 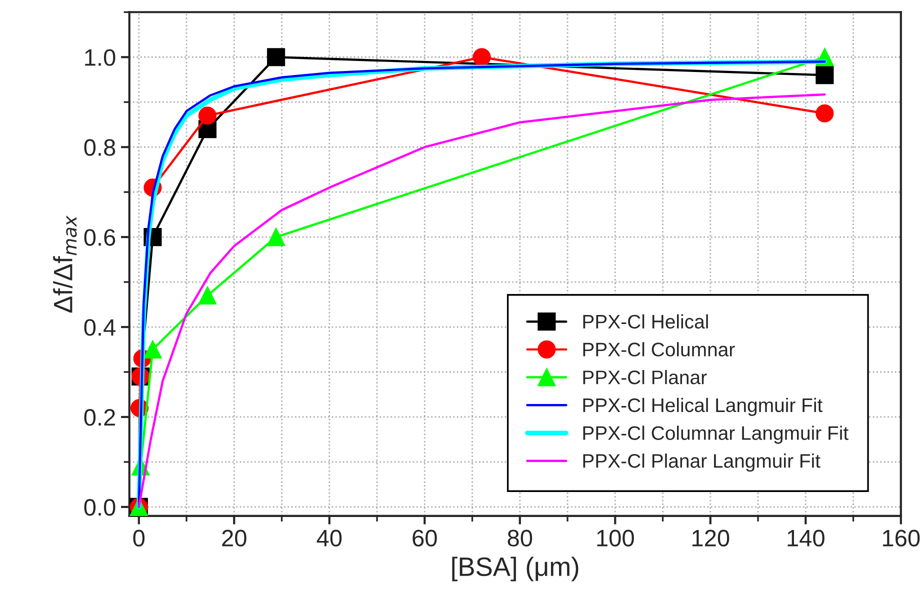 What do you see at coordinates (139, 538) in the screenshot?
I see `x-tick-label: 0` at bounding box center [139, 538].